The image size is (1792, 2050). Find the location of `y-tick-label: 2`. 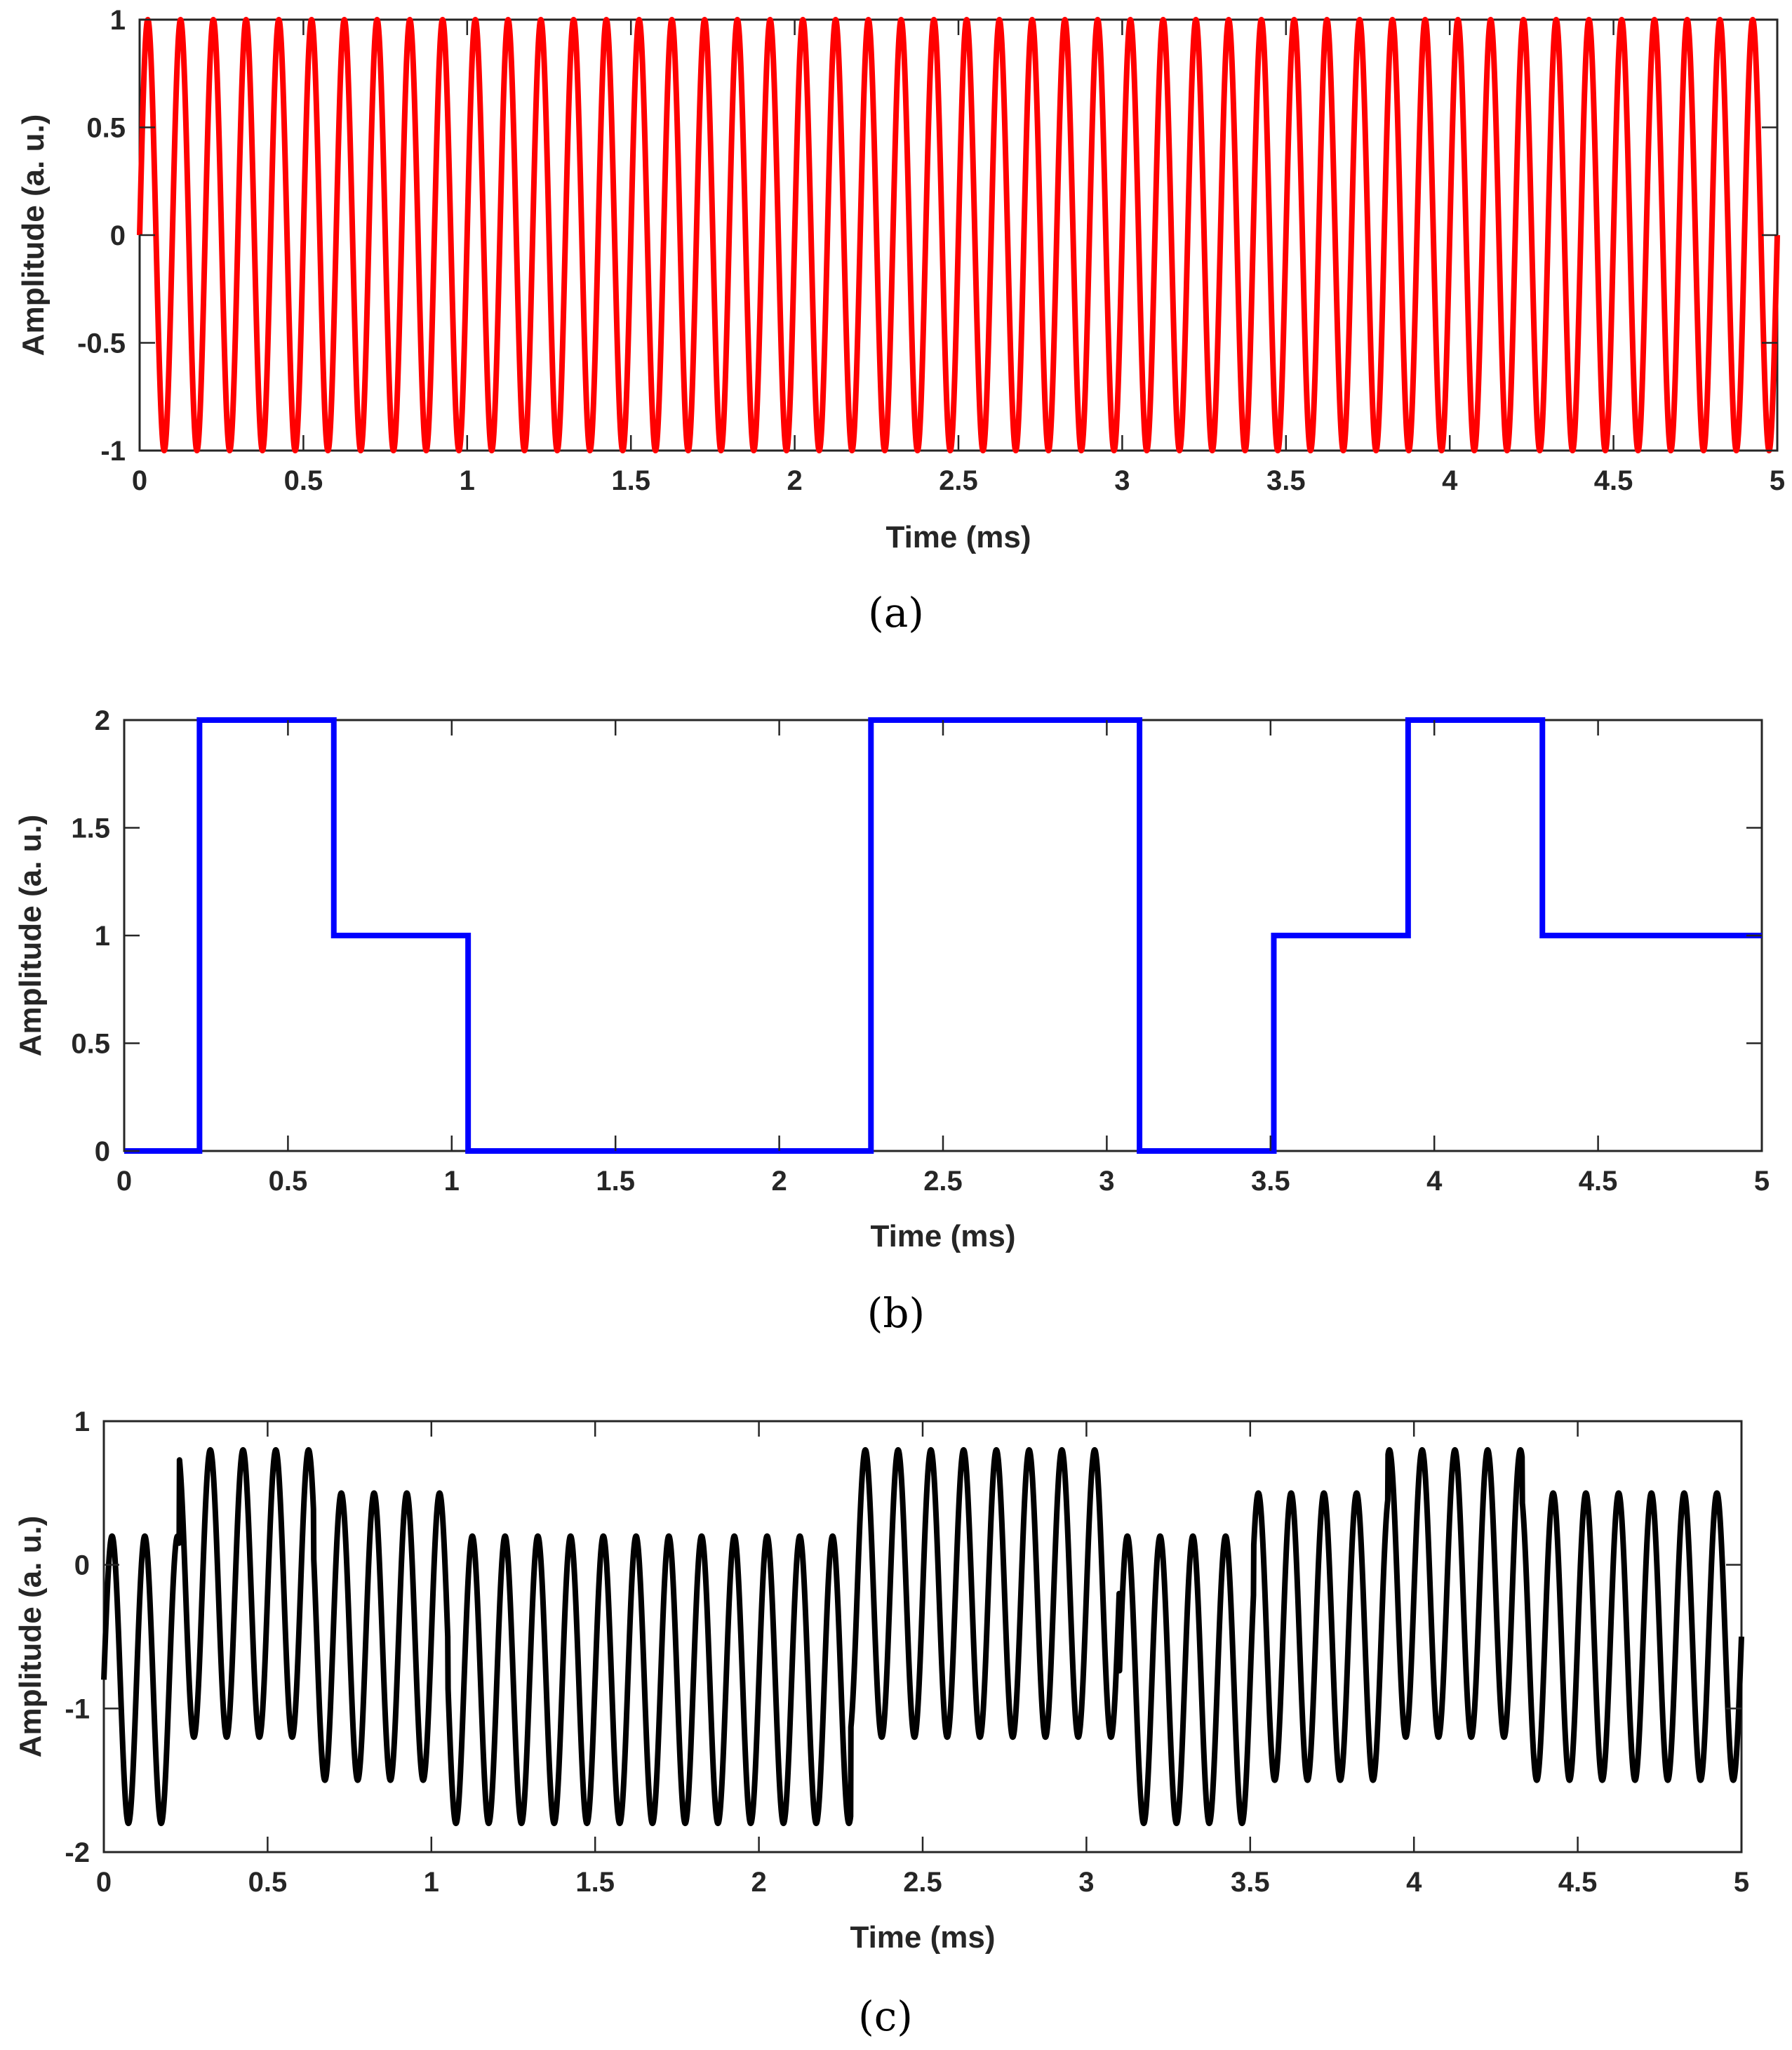

y-tick-label: 2 is located at coordinates (102, 720).